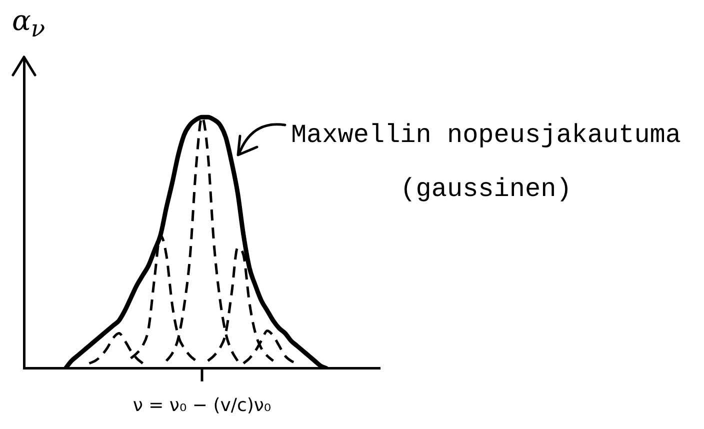 The height and width of the screenshot is (429, 704). I want to click on annotation: Maxwellin nopeusjakautuma (gaussinen), so click(486, 162).